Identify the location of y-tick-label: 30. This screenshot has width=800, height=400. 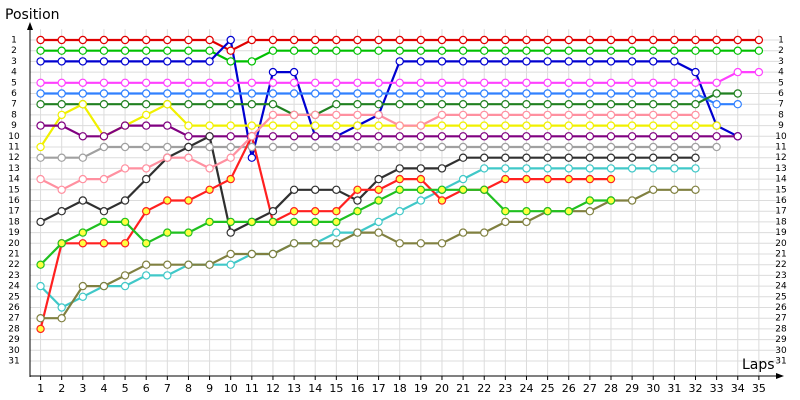
(14, 351).